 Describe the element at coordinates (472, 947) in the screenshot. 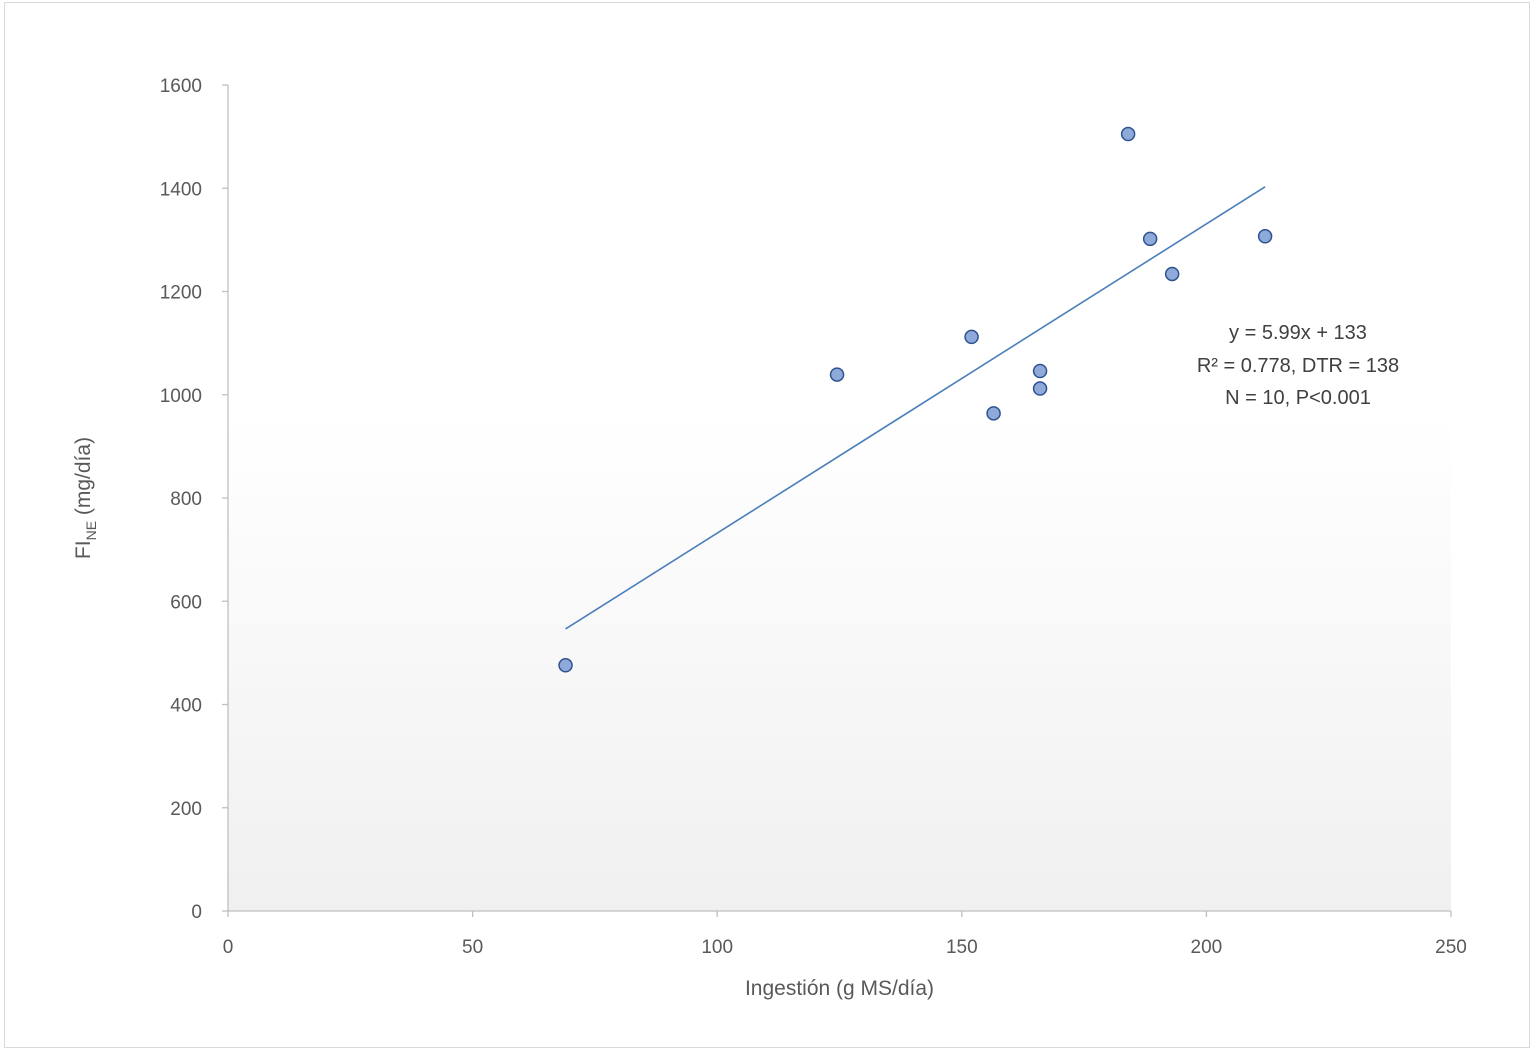

I see `x-tick-label: 50` at that location.